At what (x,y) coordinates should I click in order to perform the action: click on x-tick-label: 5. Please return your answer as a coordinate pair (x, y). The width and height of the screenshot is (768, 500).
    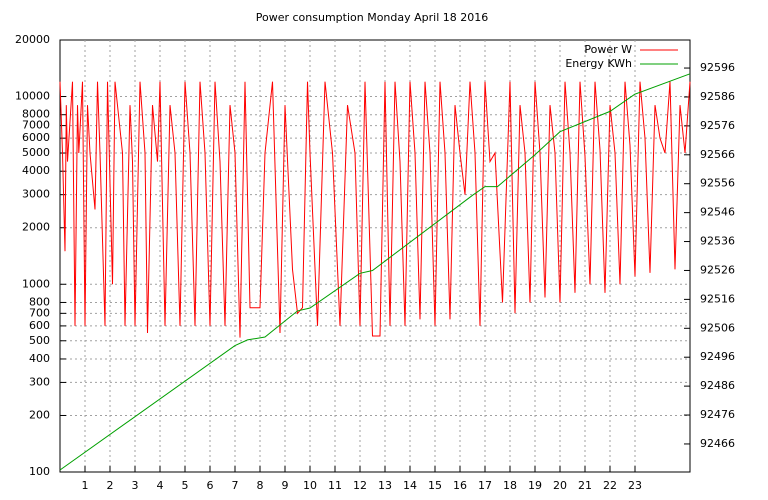
    Looking at the image, I should click on (185, 485).